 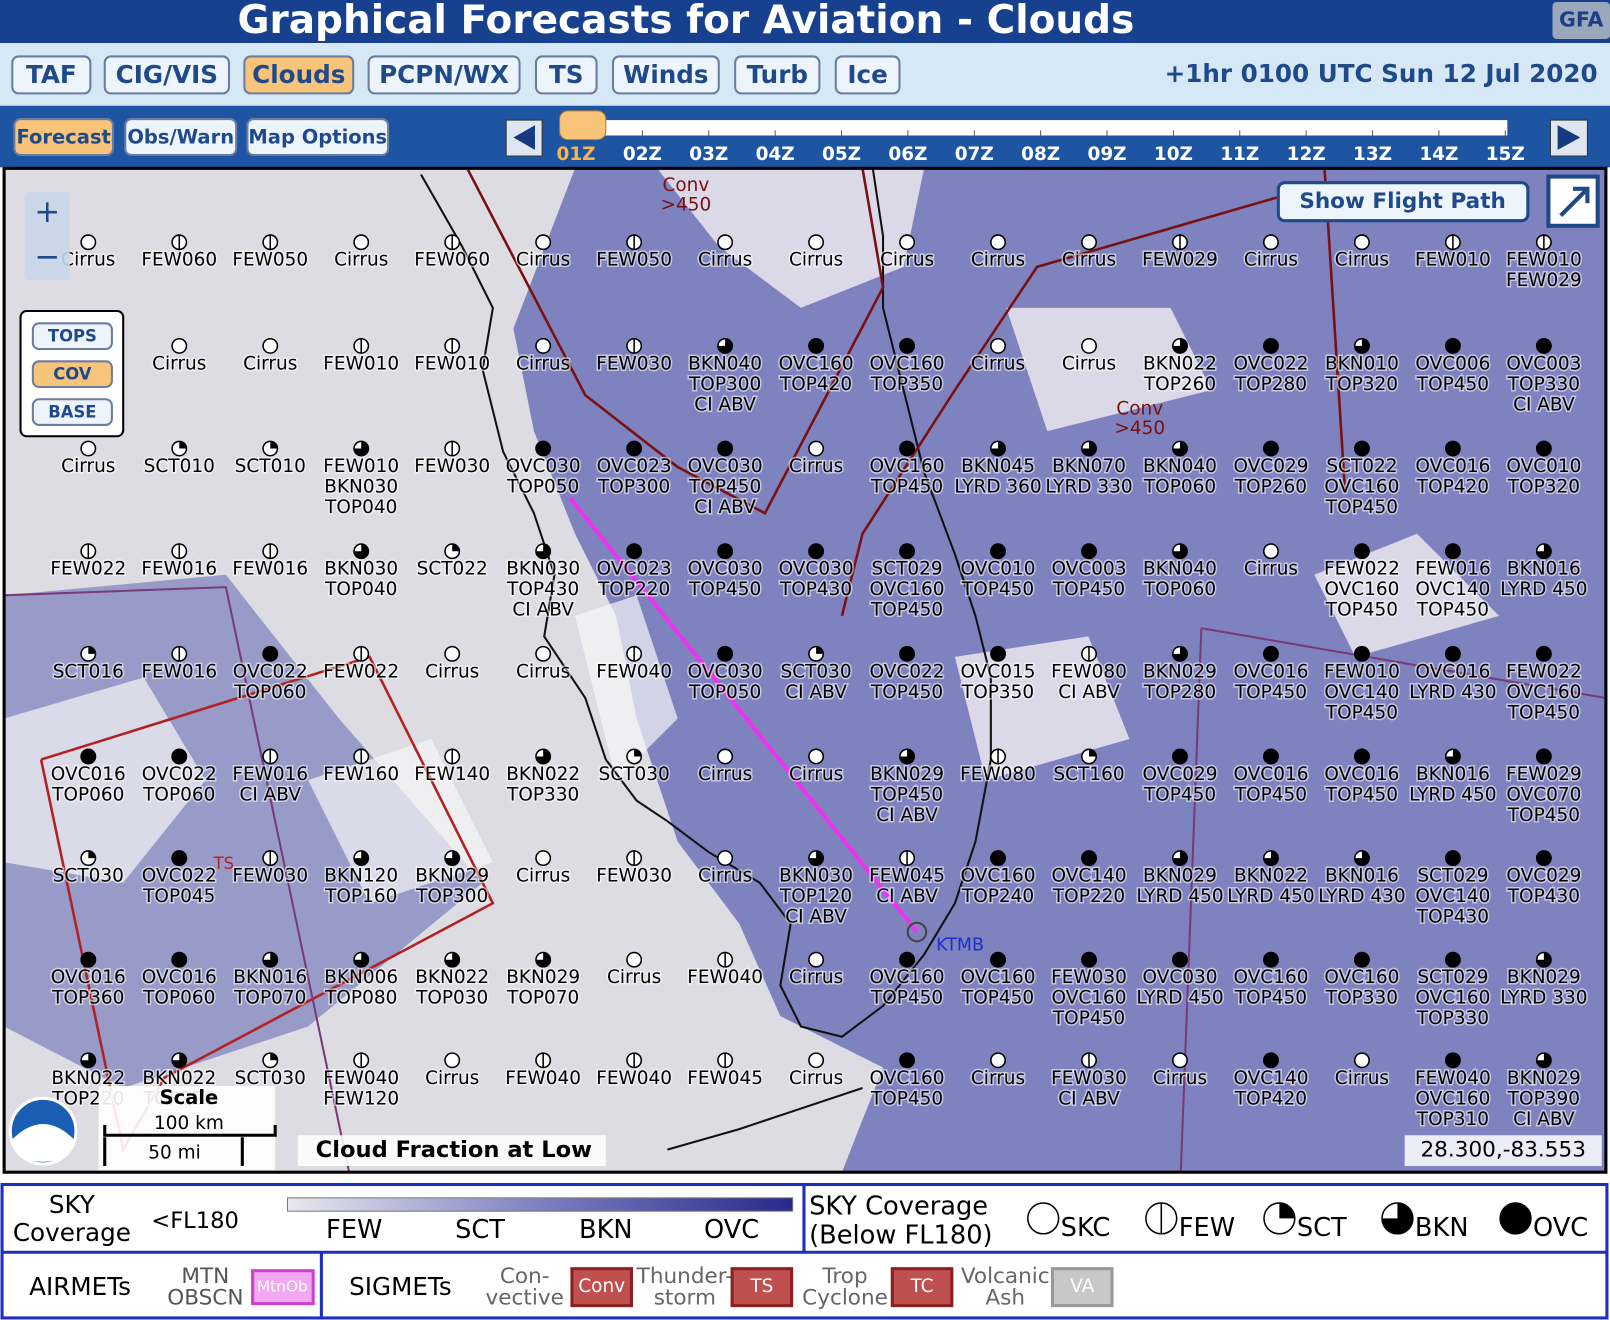 I want to click on station-label: TOP390, so click(x=1543, y=1098).